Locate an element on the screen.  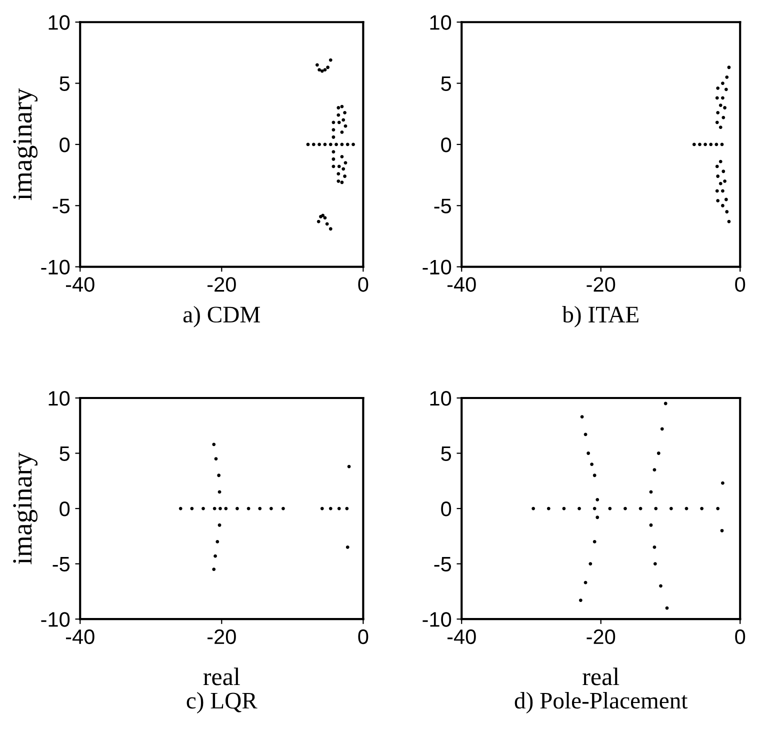
text: c) LQR is located at coordinates (222, 703).